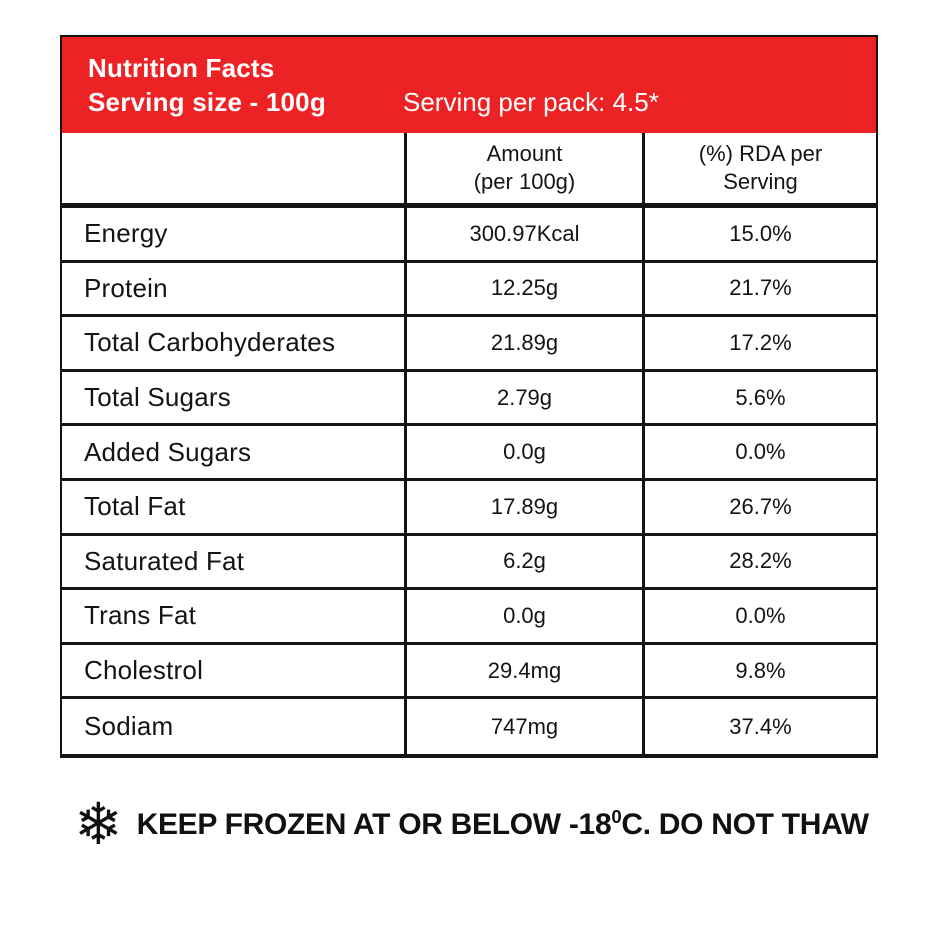  I want to click on table-row: Saturated Fat 6.2g 28.2%, so click(469, 563).